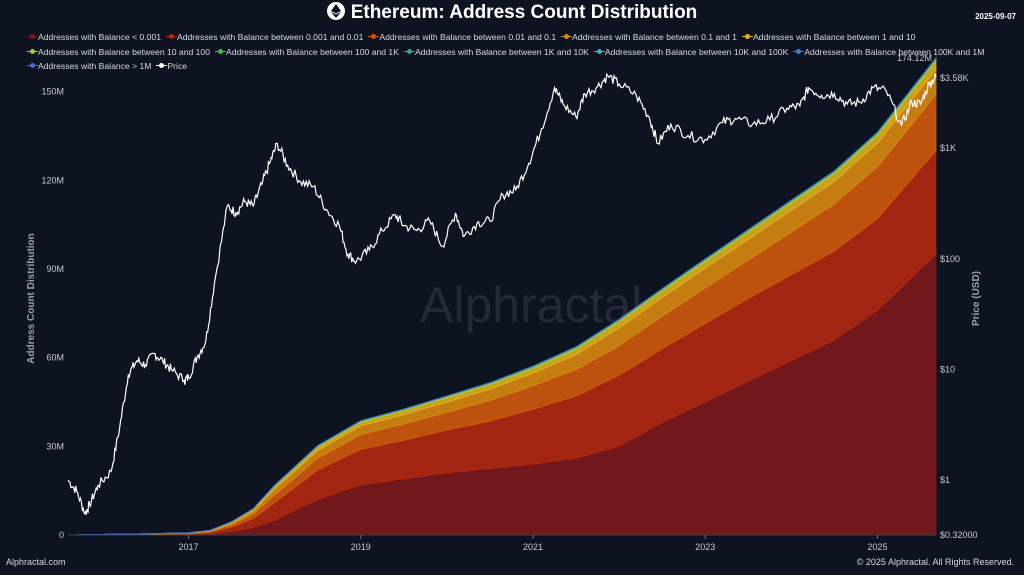 The width and height of the screenshot is (1024, 575). I want to click on x-tick-label: 2025, so click(877, 547).